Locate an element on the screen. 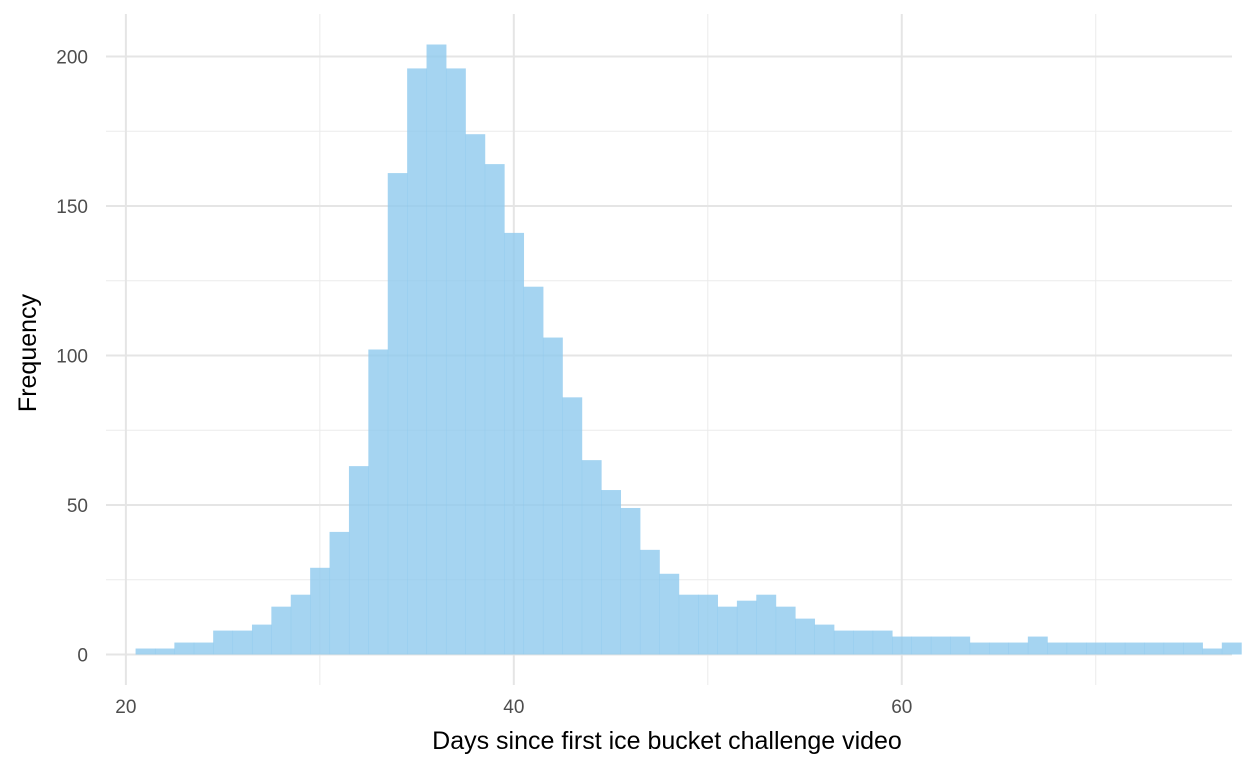 This screenshot has height=768, width=1248. y-axis-ticks: 0 50 100 150 200 is located at coordinates (72, 356).